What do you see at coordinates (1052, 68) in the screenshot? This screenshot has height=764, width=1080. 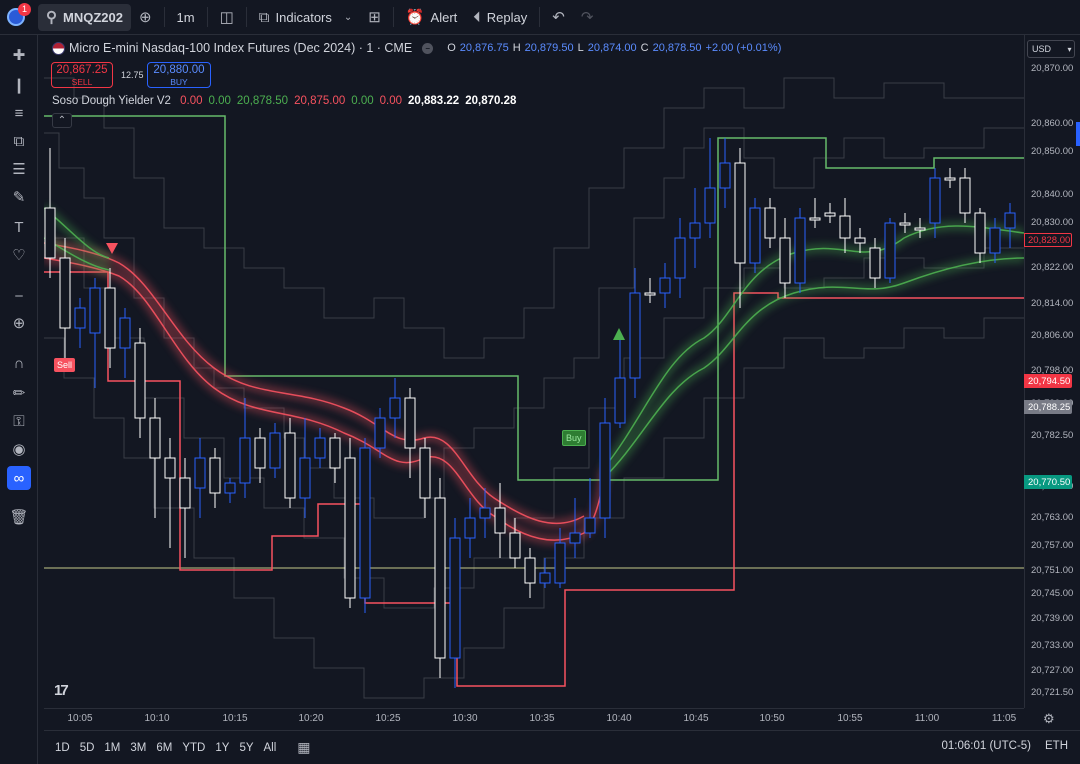 I see `price-tick: 20,870.00` at bounding box center [1052, 68].